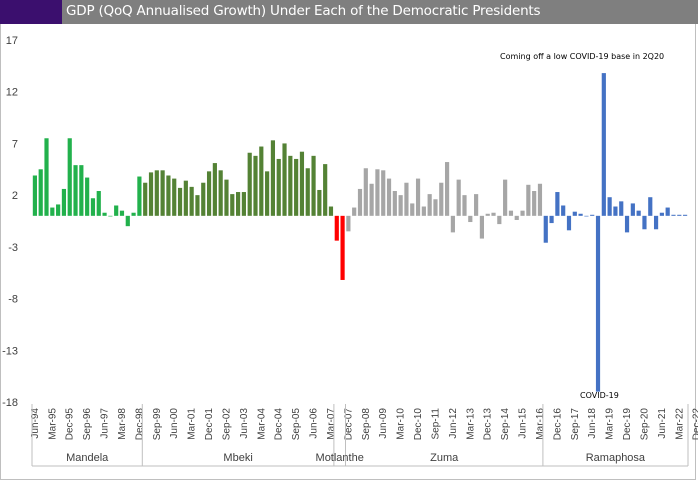 This screenshot has height=482, width=698. I want to click on x-tick-label: Sep-08, so click(366, 424).